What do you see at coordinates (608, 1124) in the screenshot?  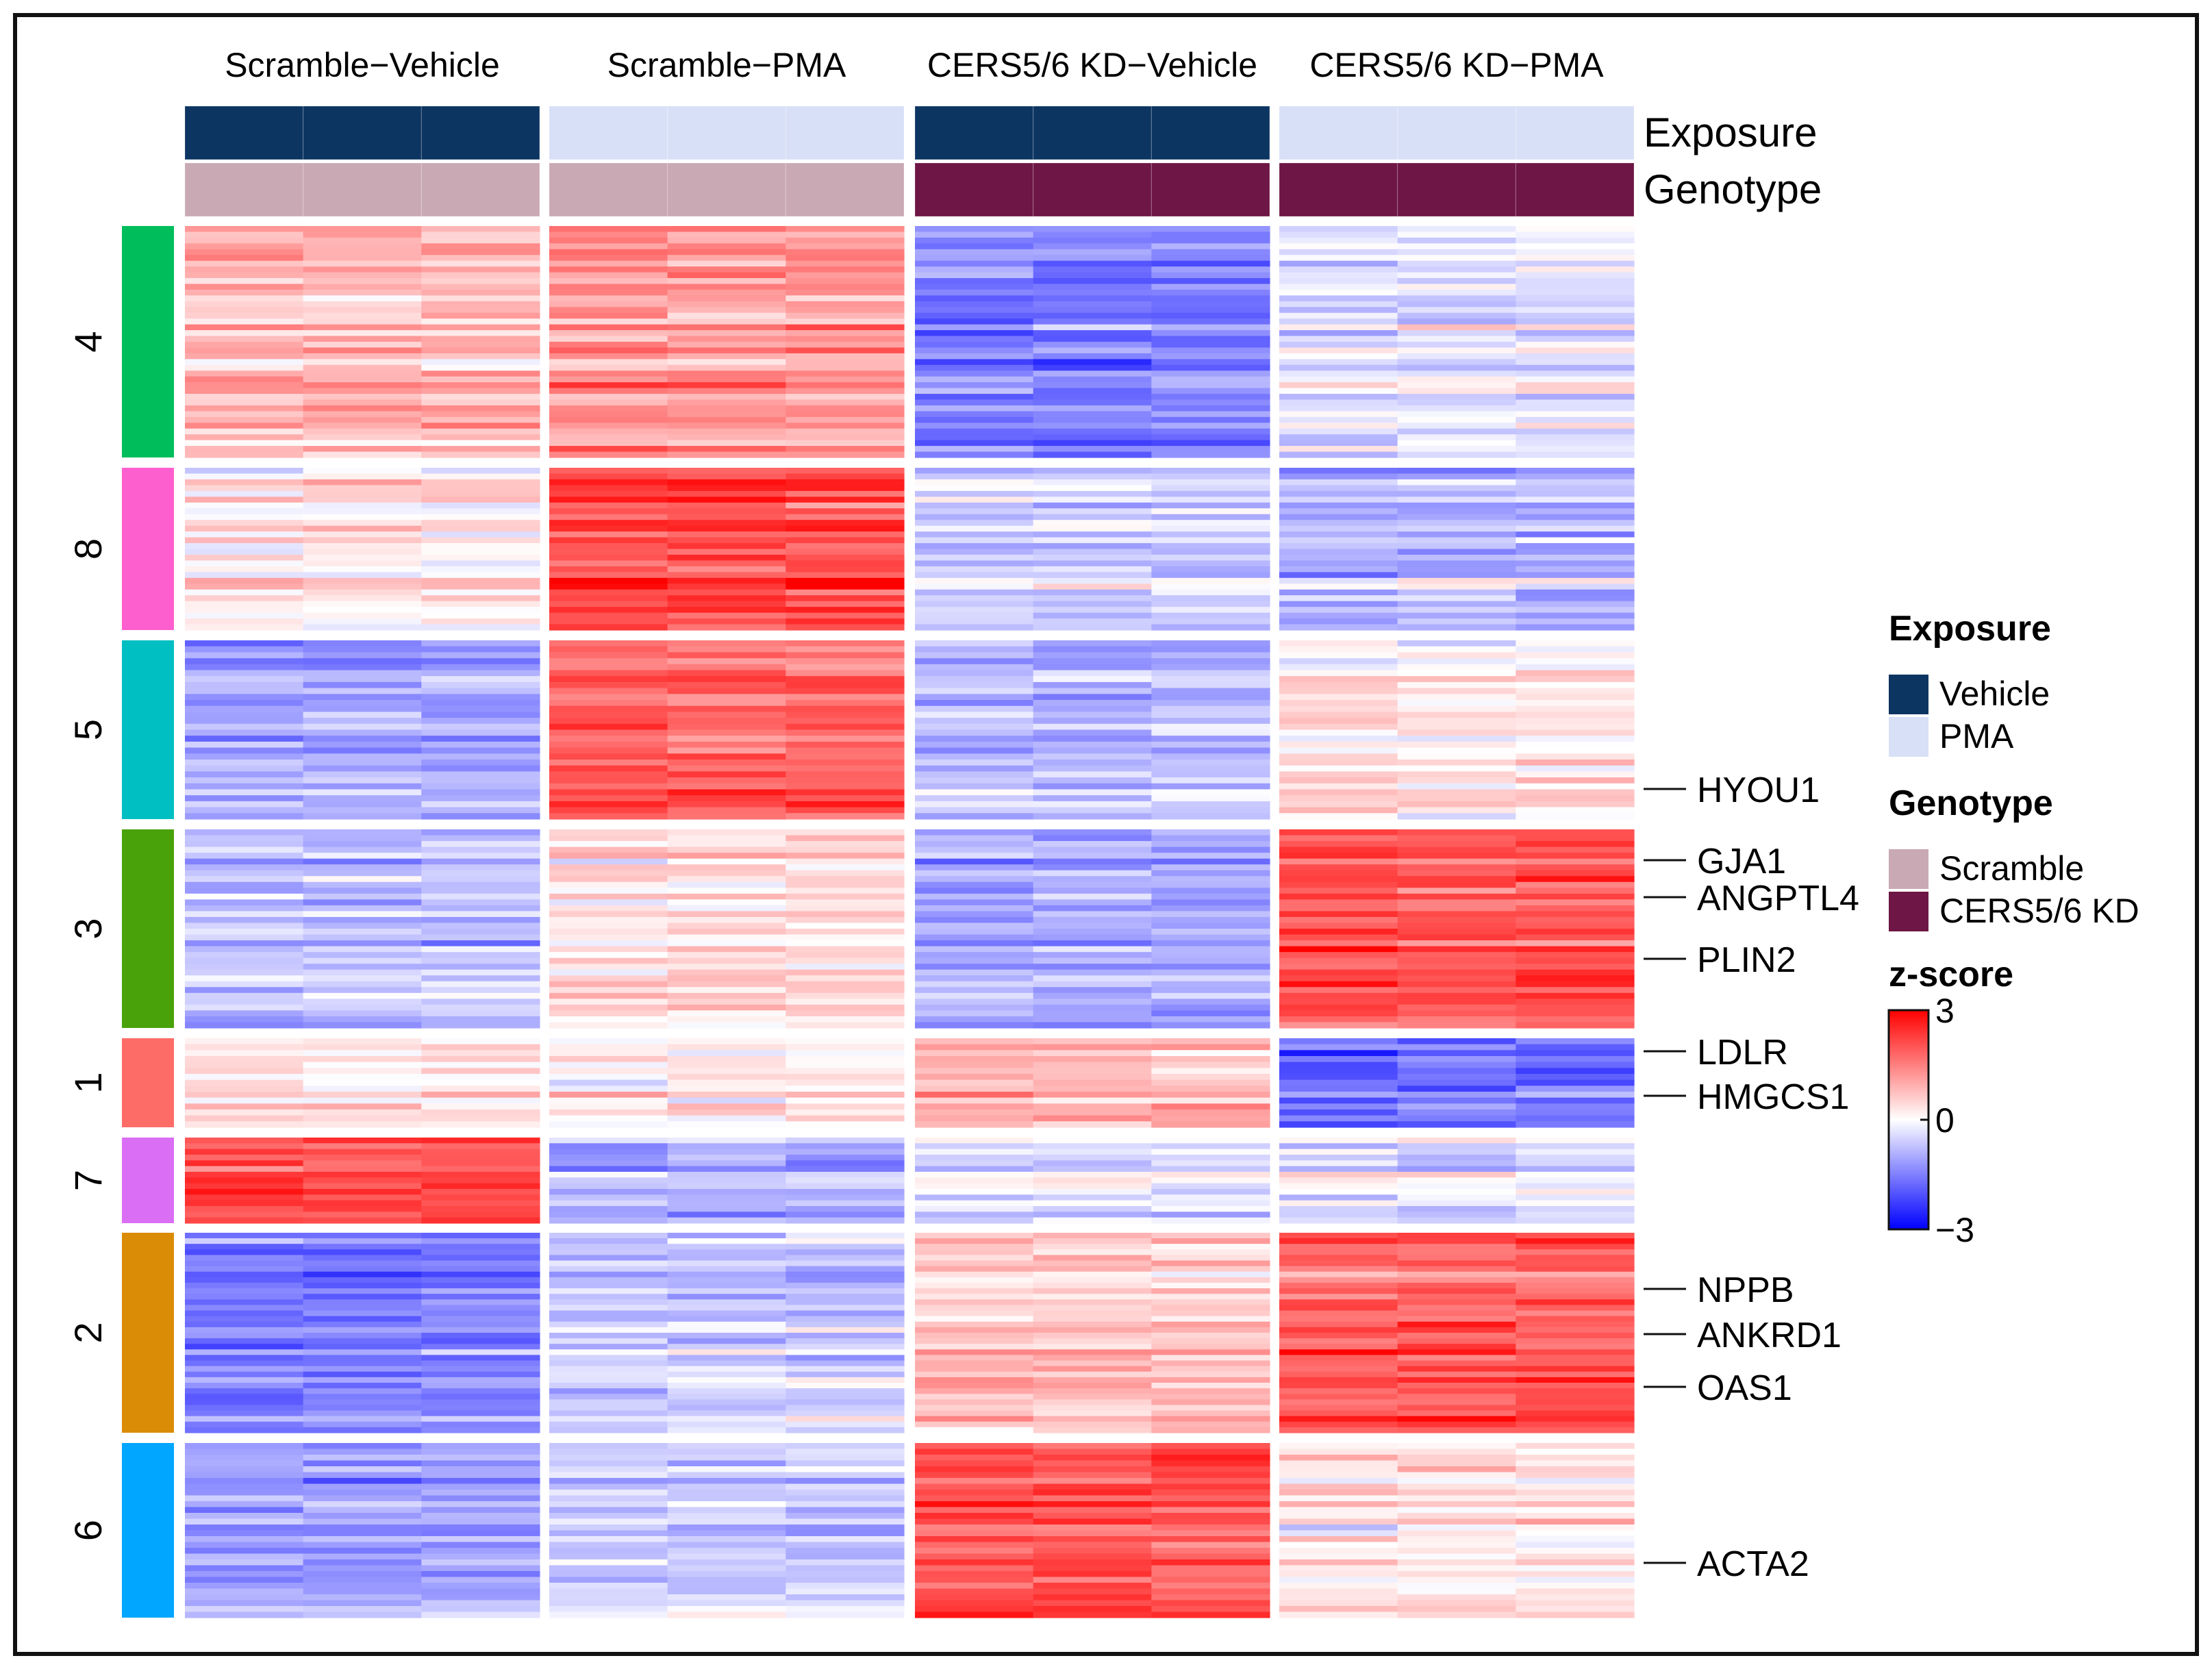 I see `heat-cell-c1-r15-g2-s1` at bounding box center [608, 1124].